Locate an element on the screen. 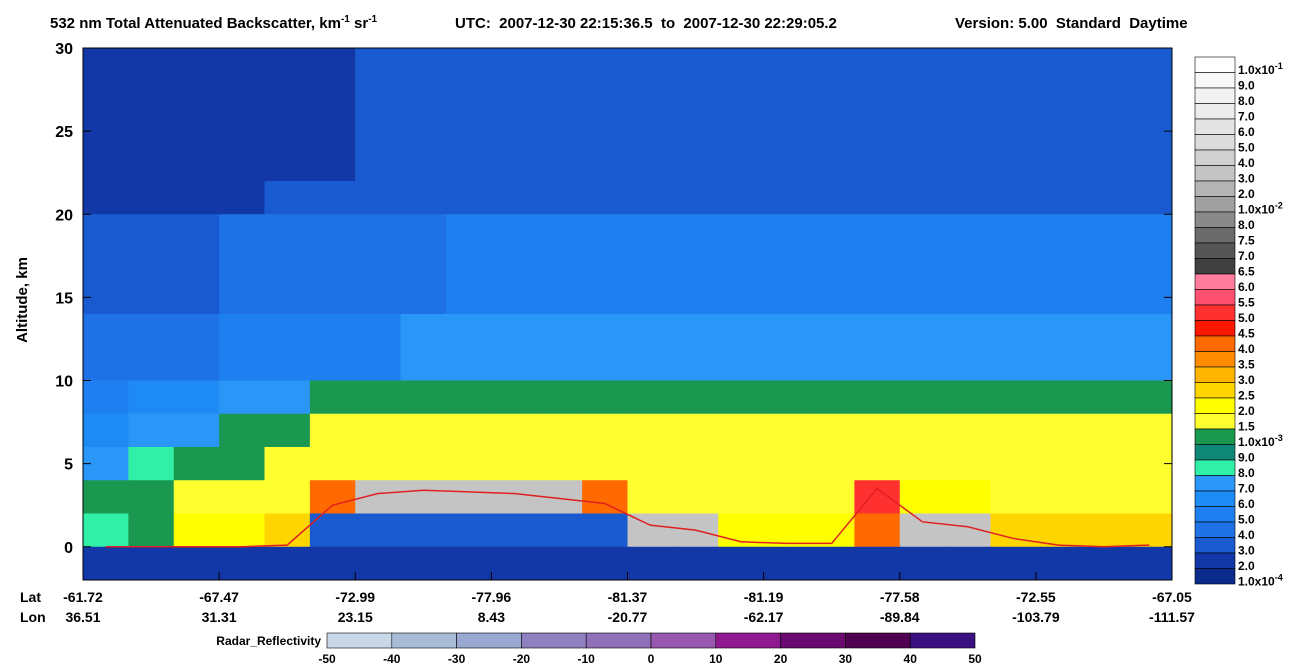 This screenshot has height=672, width=1300. colorbar-label-text: 5.0 is located at coordinates (1246, 147).